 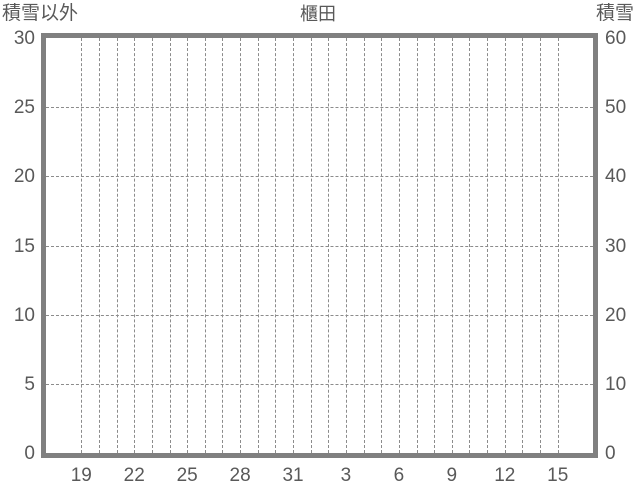 What do you see at coordinates (81, 475) in the screenshot?
I see `x-axis-tick-label: 19` at bounding box center [81, 475].